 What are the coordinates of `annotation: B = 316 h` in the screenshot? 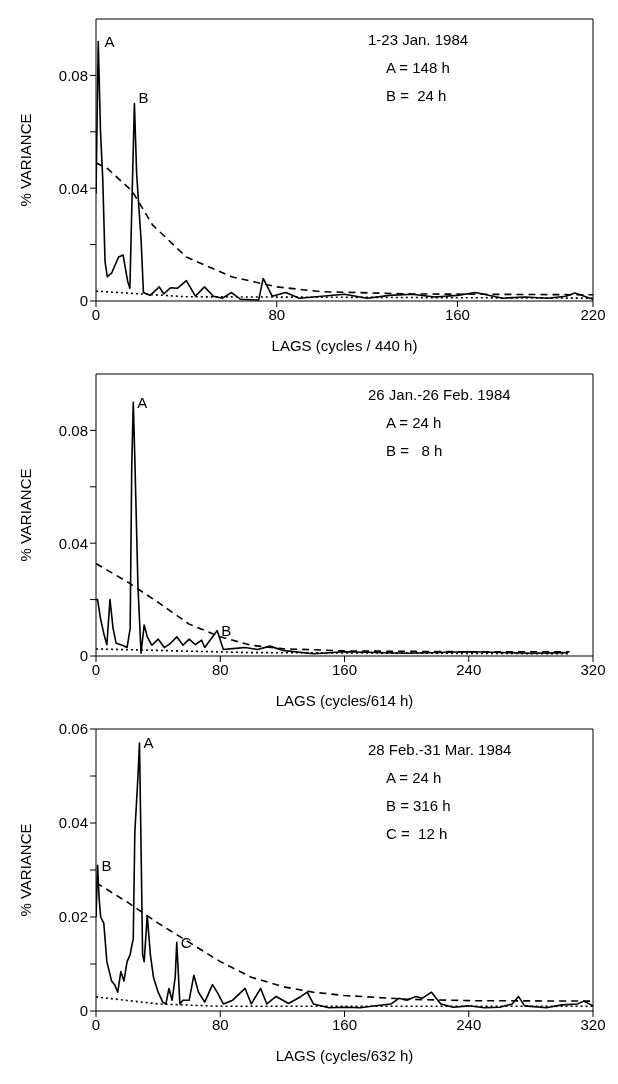 It's located at (418, 806).